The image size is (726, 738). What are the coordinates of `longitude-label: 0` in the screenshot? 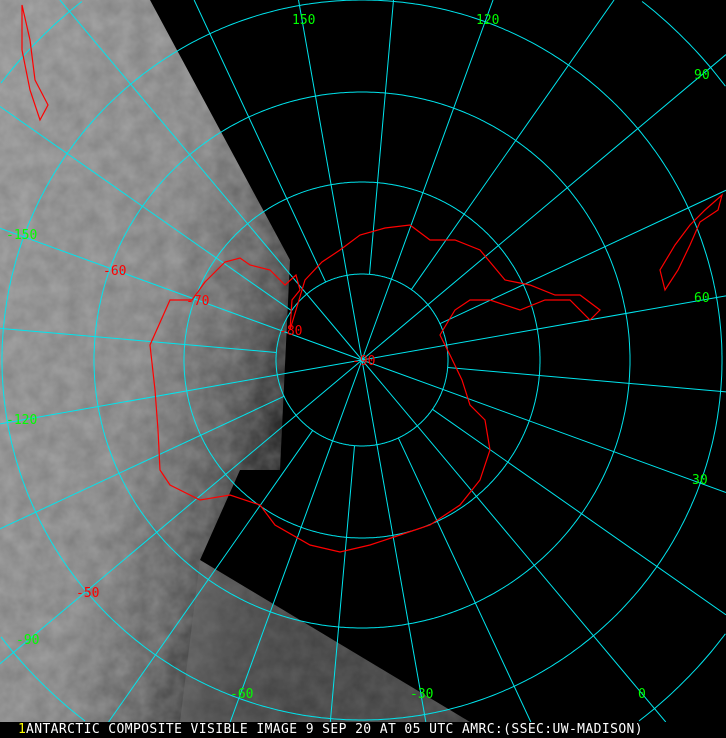 It's located at (642, 694).